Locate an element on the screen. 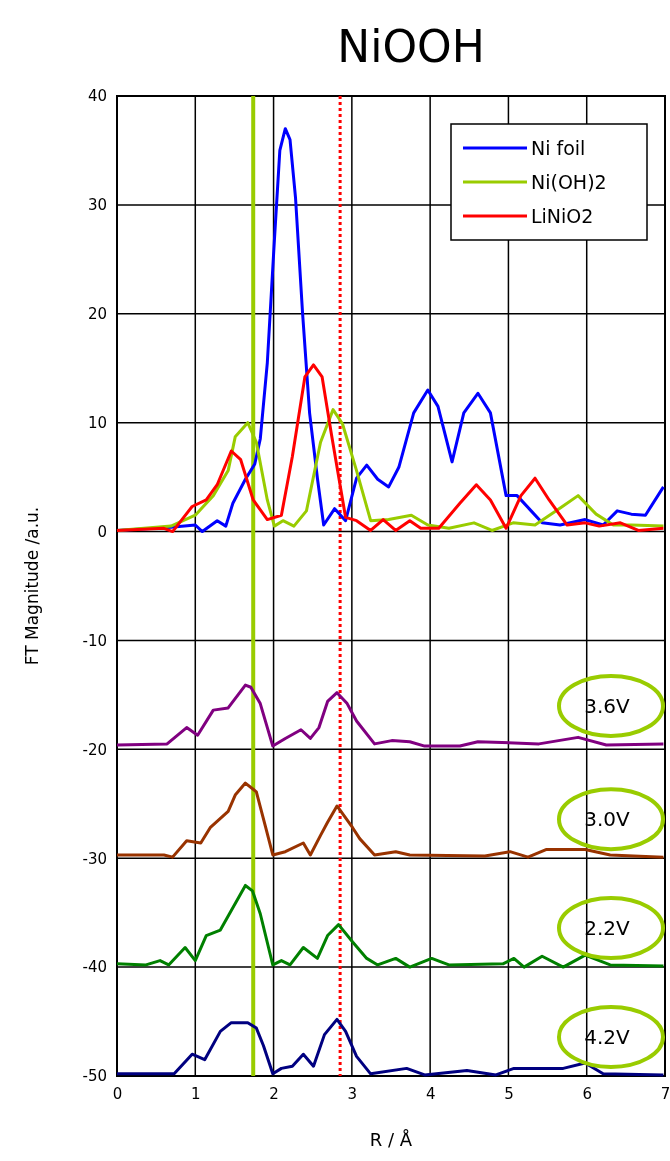  y-tick-label: -10 is located at coordinates (94, 640).